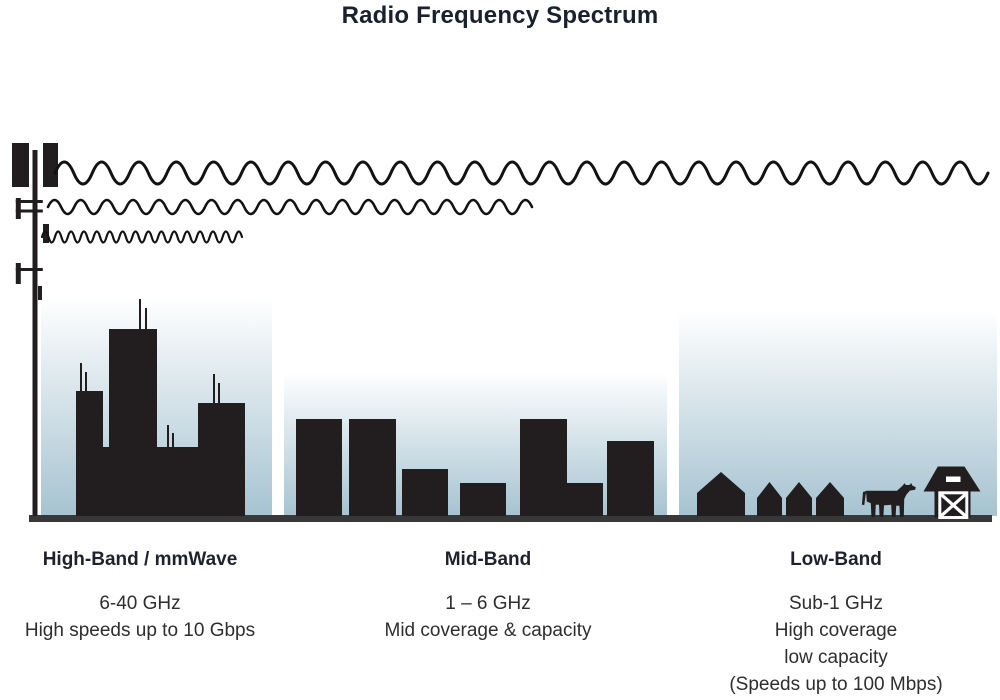 The image size is (1000, 700). I want to click on midrise-buildings-icon, so click(475, 467).